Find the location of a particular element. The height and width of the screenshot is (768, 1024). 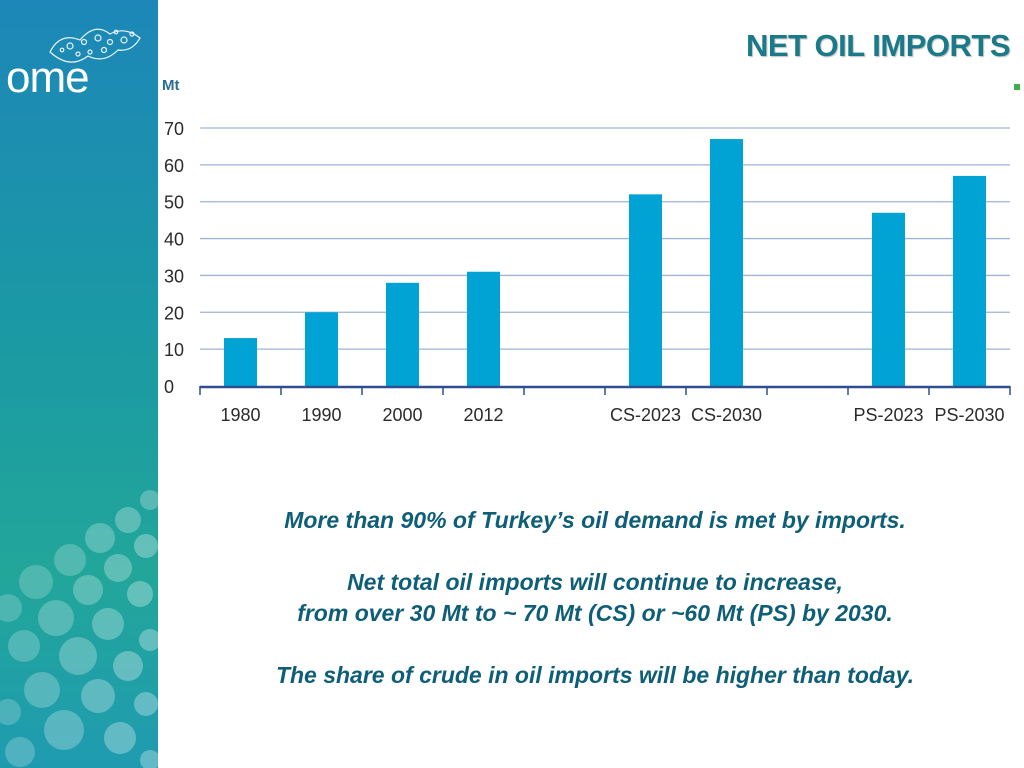

bar-cs-2030 is located at coordinates (726, 262).